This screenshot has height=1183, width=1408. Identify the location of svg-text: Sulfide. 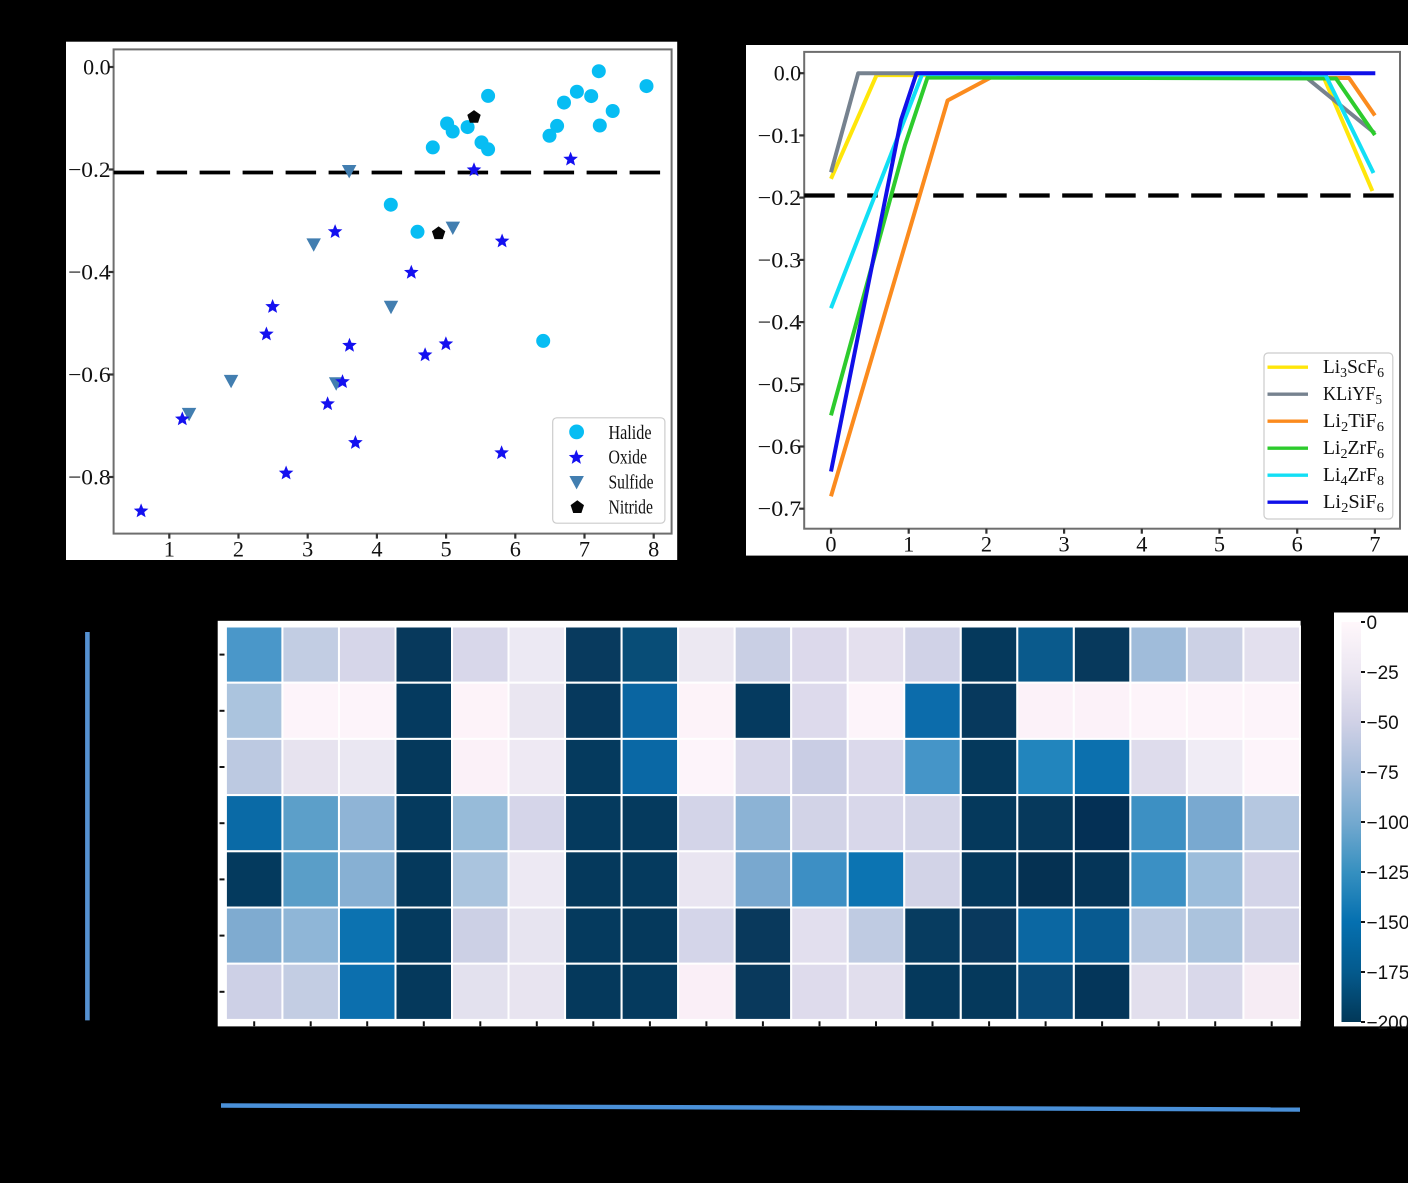
(631, 483).